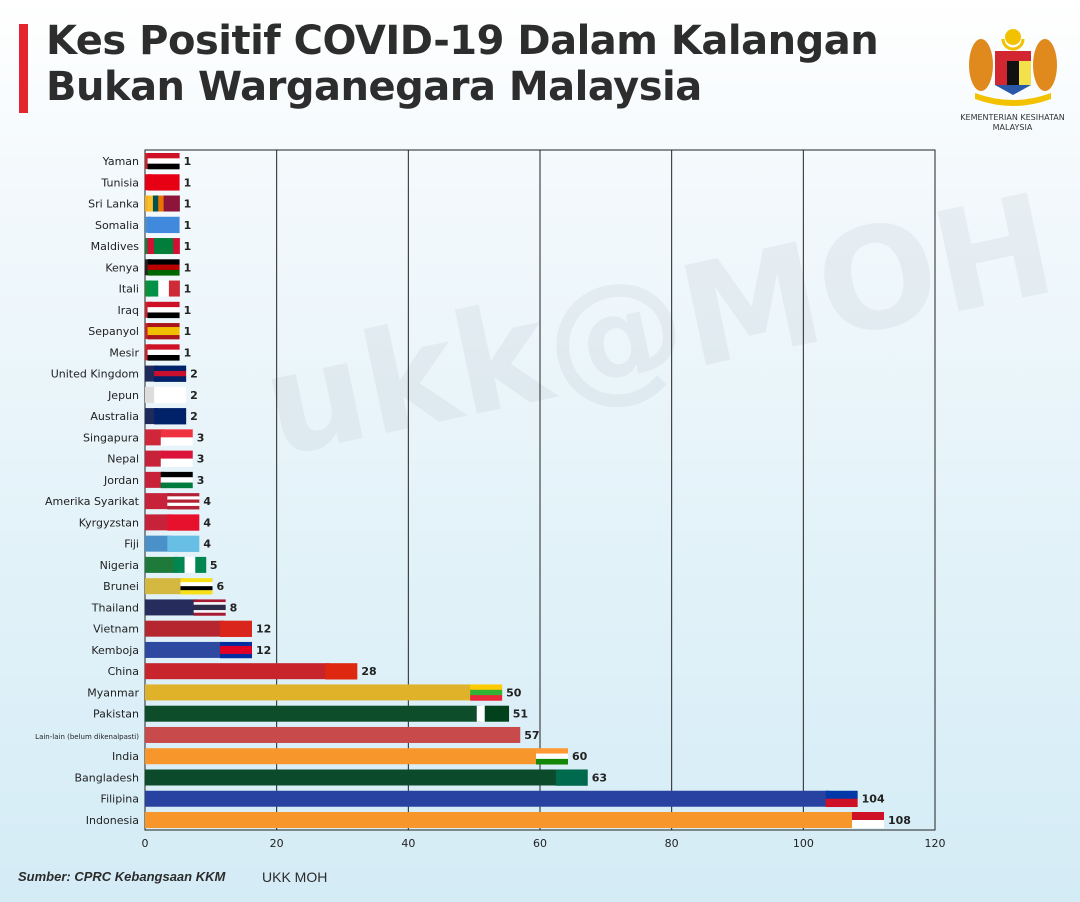 This screenshot has width=1080, height=902. I want to click on ministry-logo: KEMENTERIAN KESIHATAN MALAYSIA, so click(1012, 79).